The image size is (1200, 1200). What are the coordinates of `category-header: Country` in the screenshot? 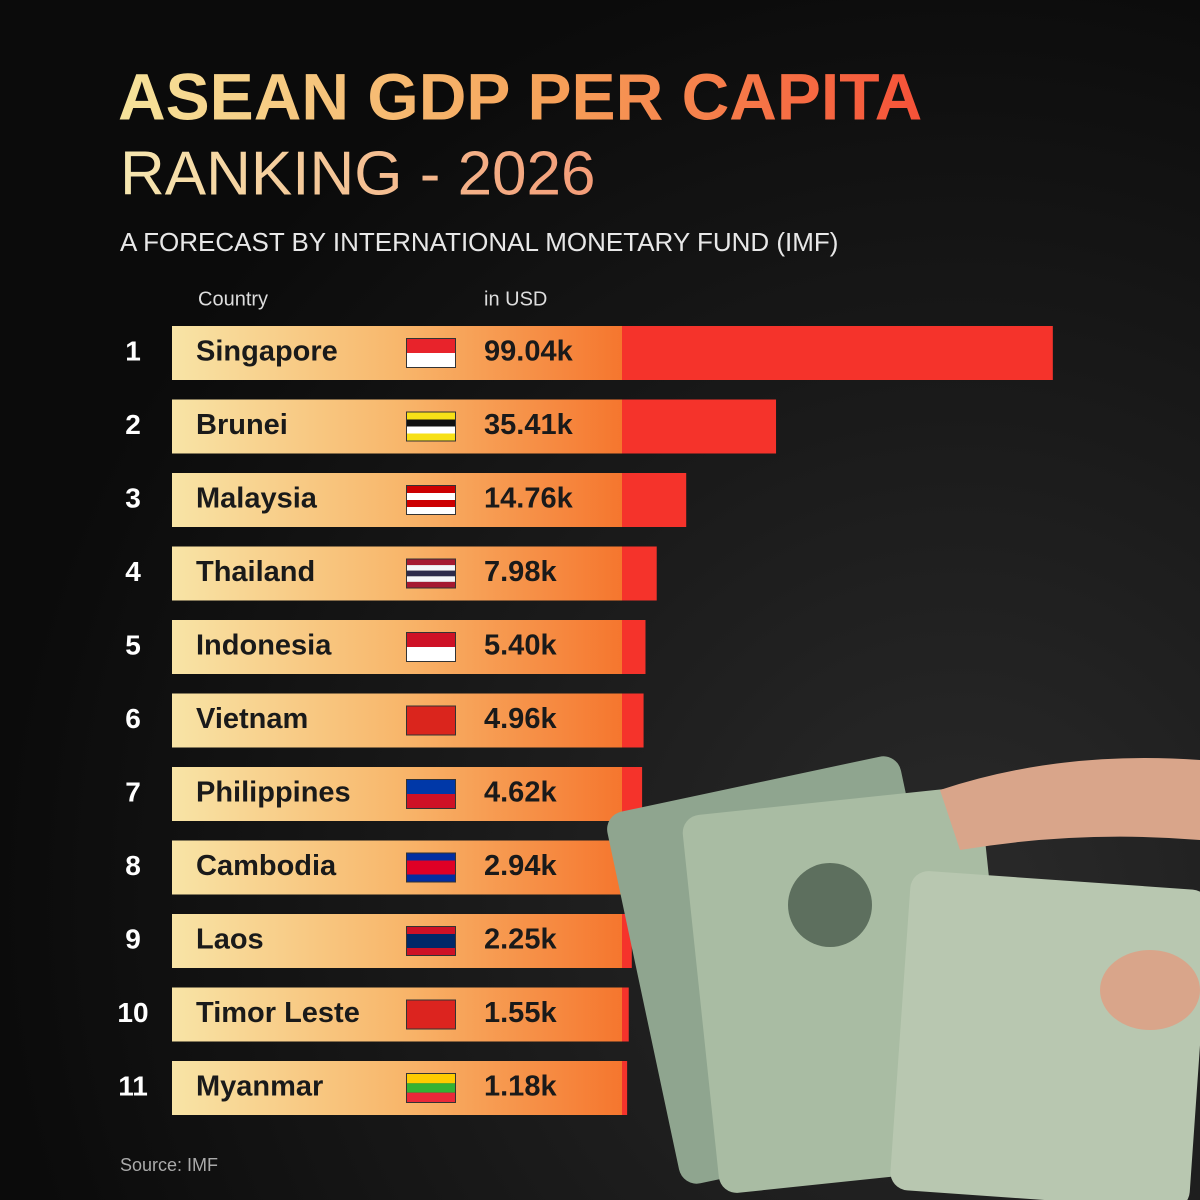 It's located at (233, 299).